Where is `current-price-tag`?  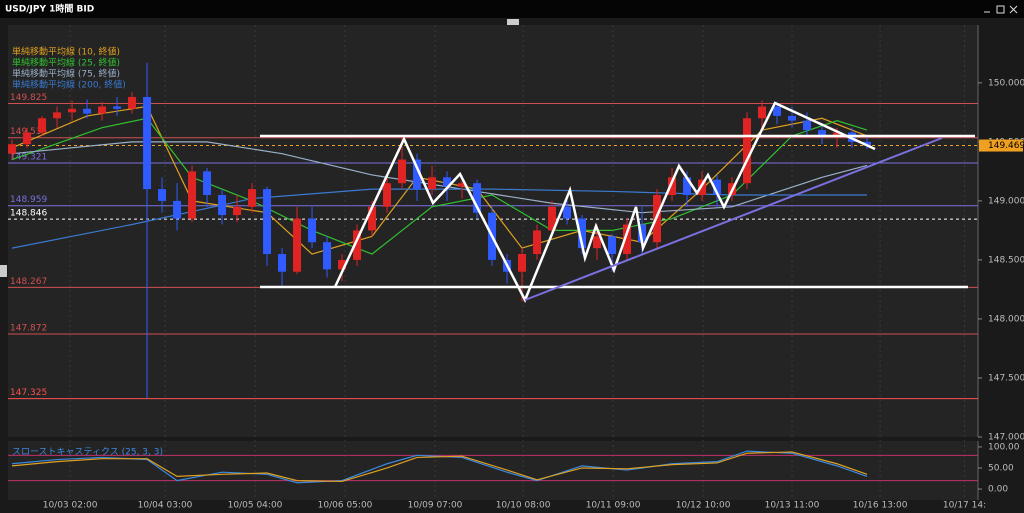 current-price-tag is located at coordinates (1001, 145).